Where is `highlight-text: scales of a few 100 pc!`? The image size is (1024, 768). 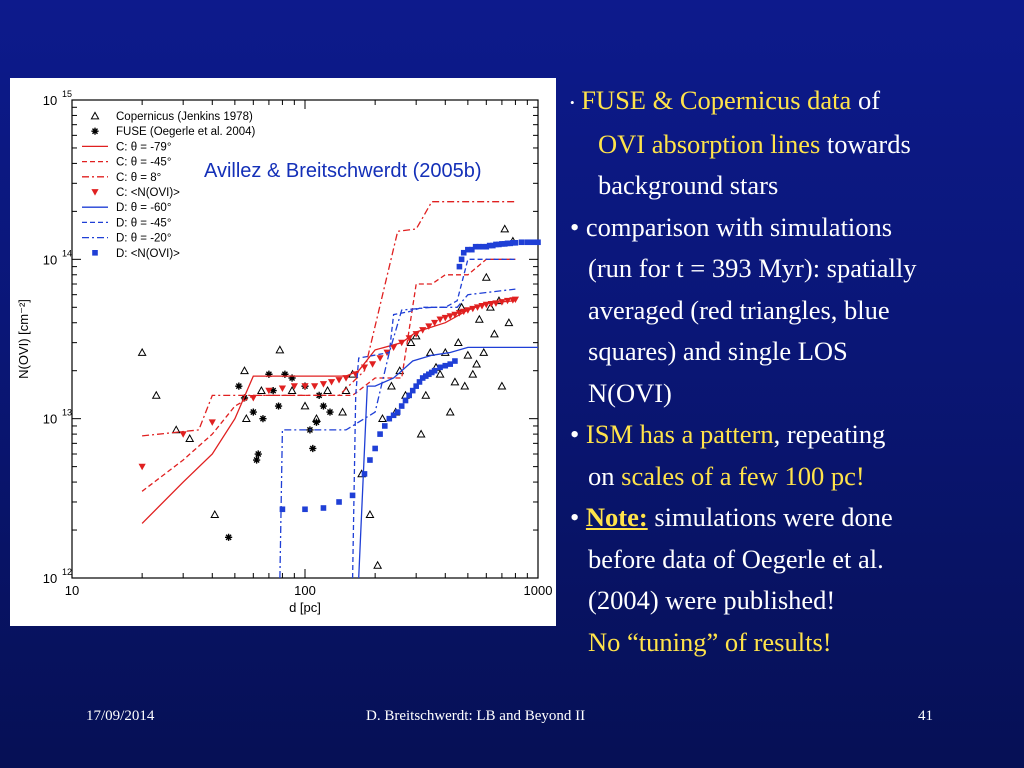 highlight-text: scales of a few 100 pc! is located at coordinates (743, 475).